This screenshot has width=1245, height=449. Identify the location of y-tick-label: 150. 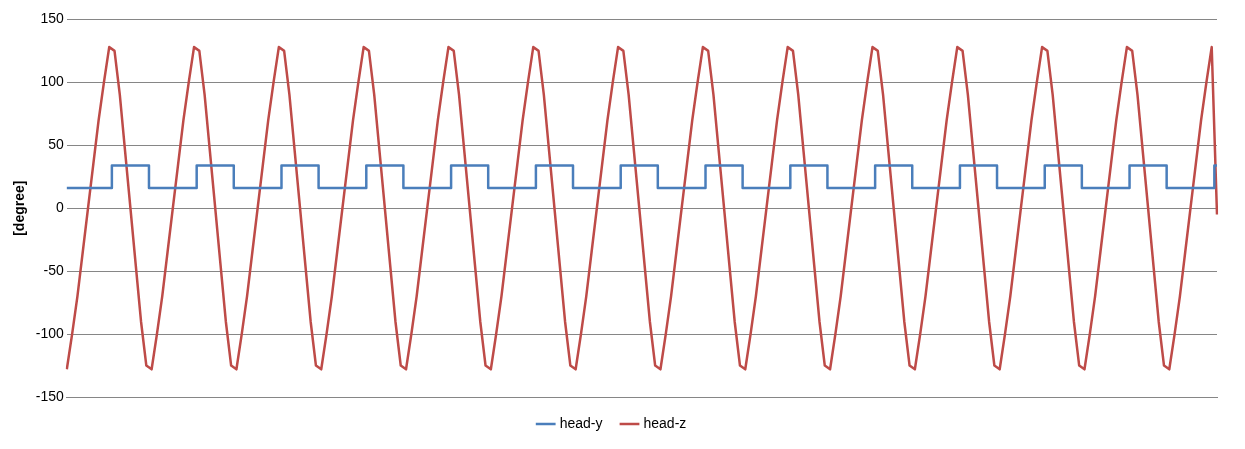
(52, 18).